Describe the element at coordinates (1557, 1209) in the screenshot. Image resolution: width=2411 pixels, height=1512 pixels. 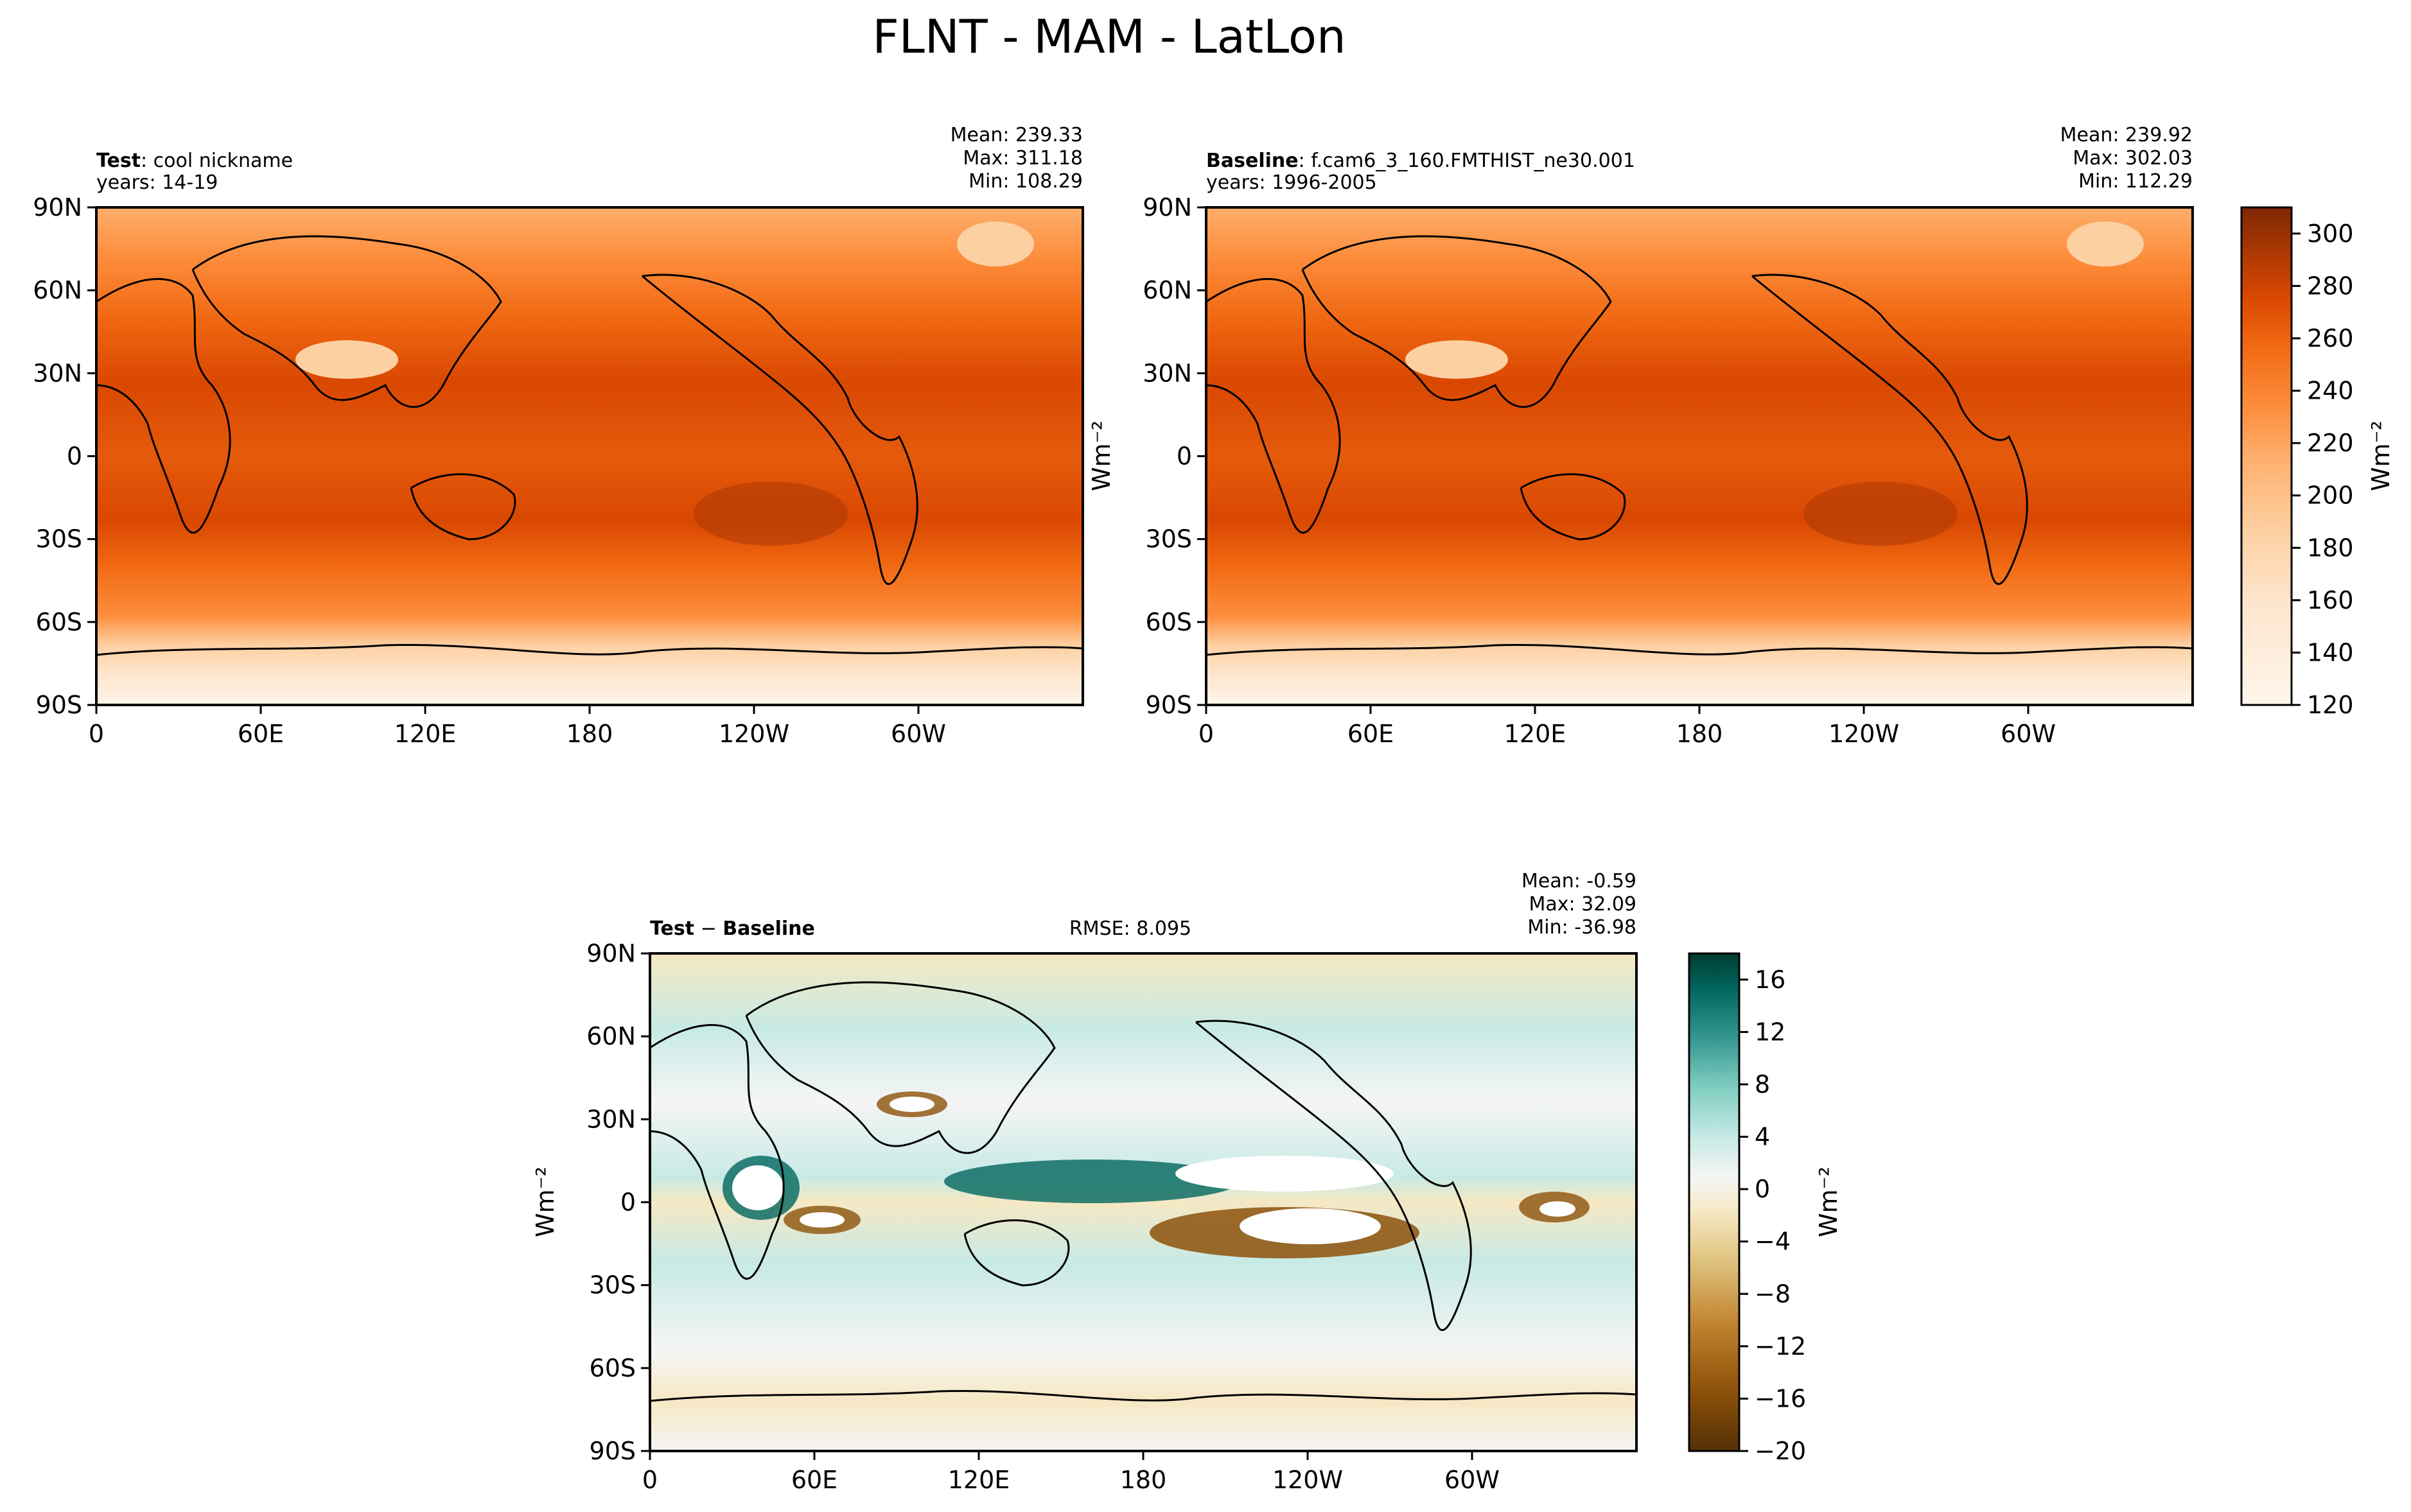
I see `panel-diff-atlantic-min` at that location.